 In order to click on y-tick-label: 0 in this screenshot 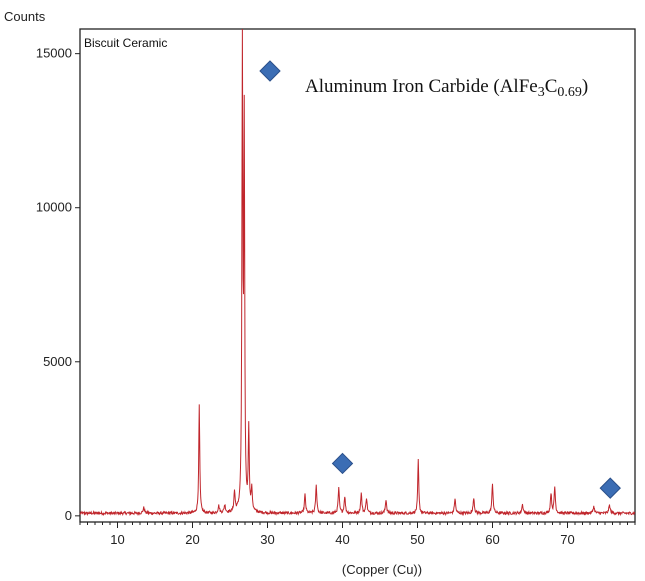, I will do `click(68, 515)`.